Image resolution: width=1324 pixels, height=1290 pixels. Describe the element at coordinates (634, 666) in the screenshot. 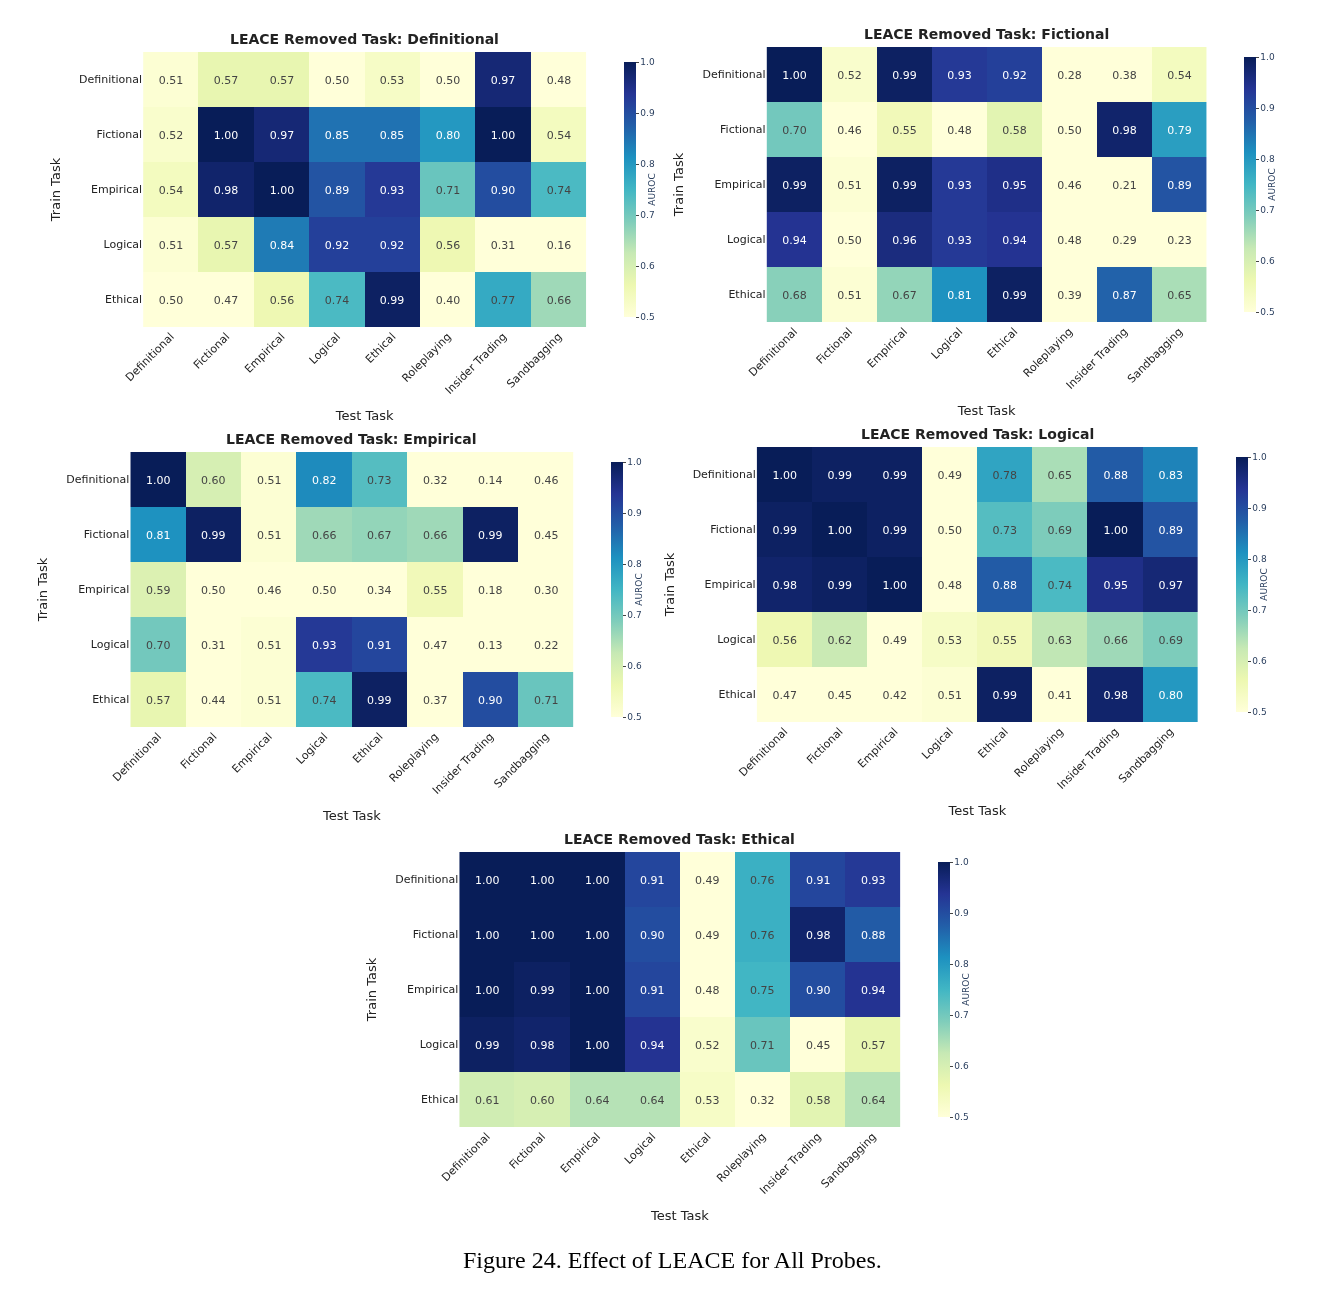

I see `color-bar-label: 0.6` at that location.